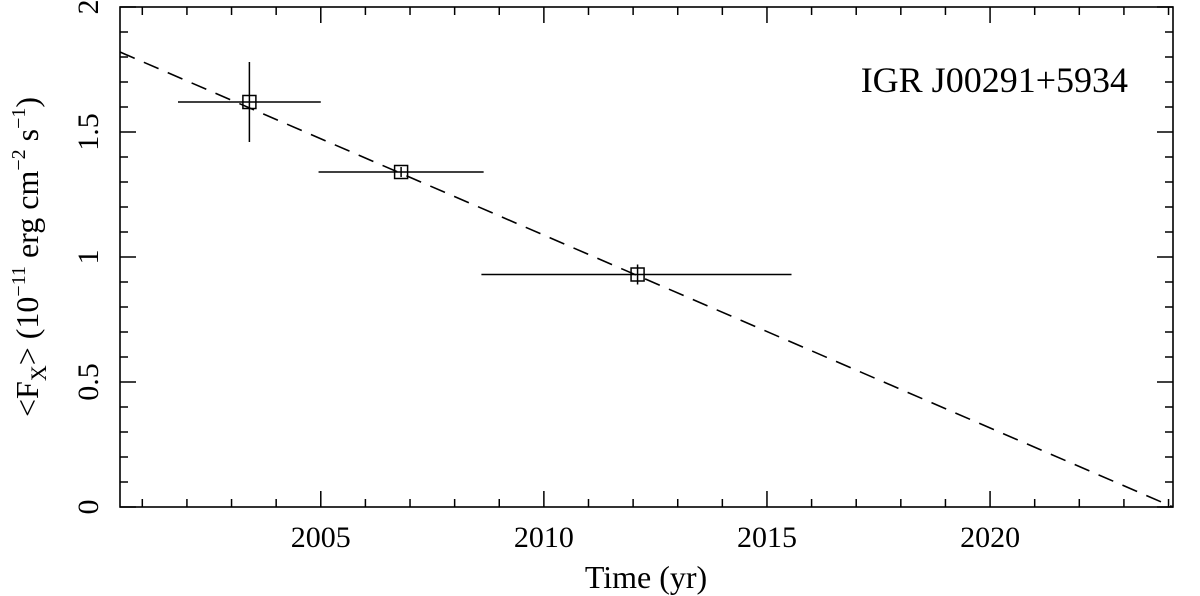 The height and width of the screenshot is (596, 1200). Describe the element at coordinates (27, 399) in the screenshot. I see `y-title-prefix: <F` at that location.